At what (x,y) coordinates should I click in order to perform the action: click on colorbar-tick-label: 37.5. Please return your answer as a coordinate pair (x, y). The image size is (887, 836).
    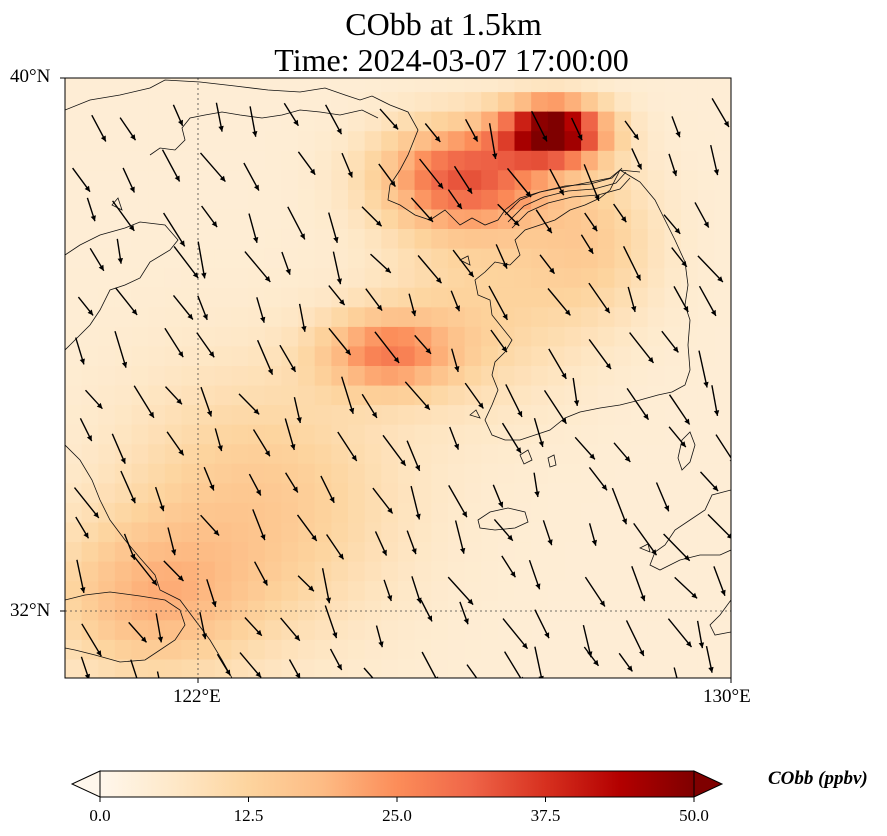
    Looking at the image, I should click on (546, 815).